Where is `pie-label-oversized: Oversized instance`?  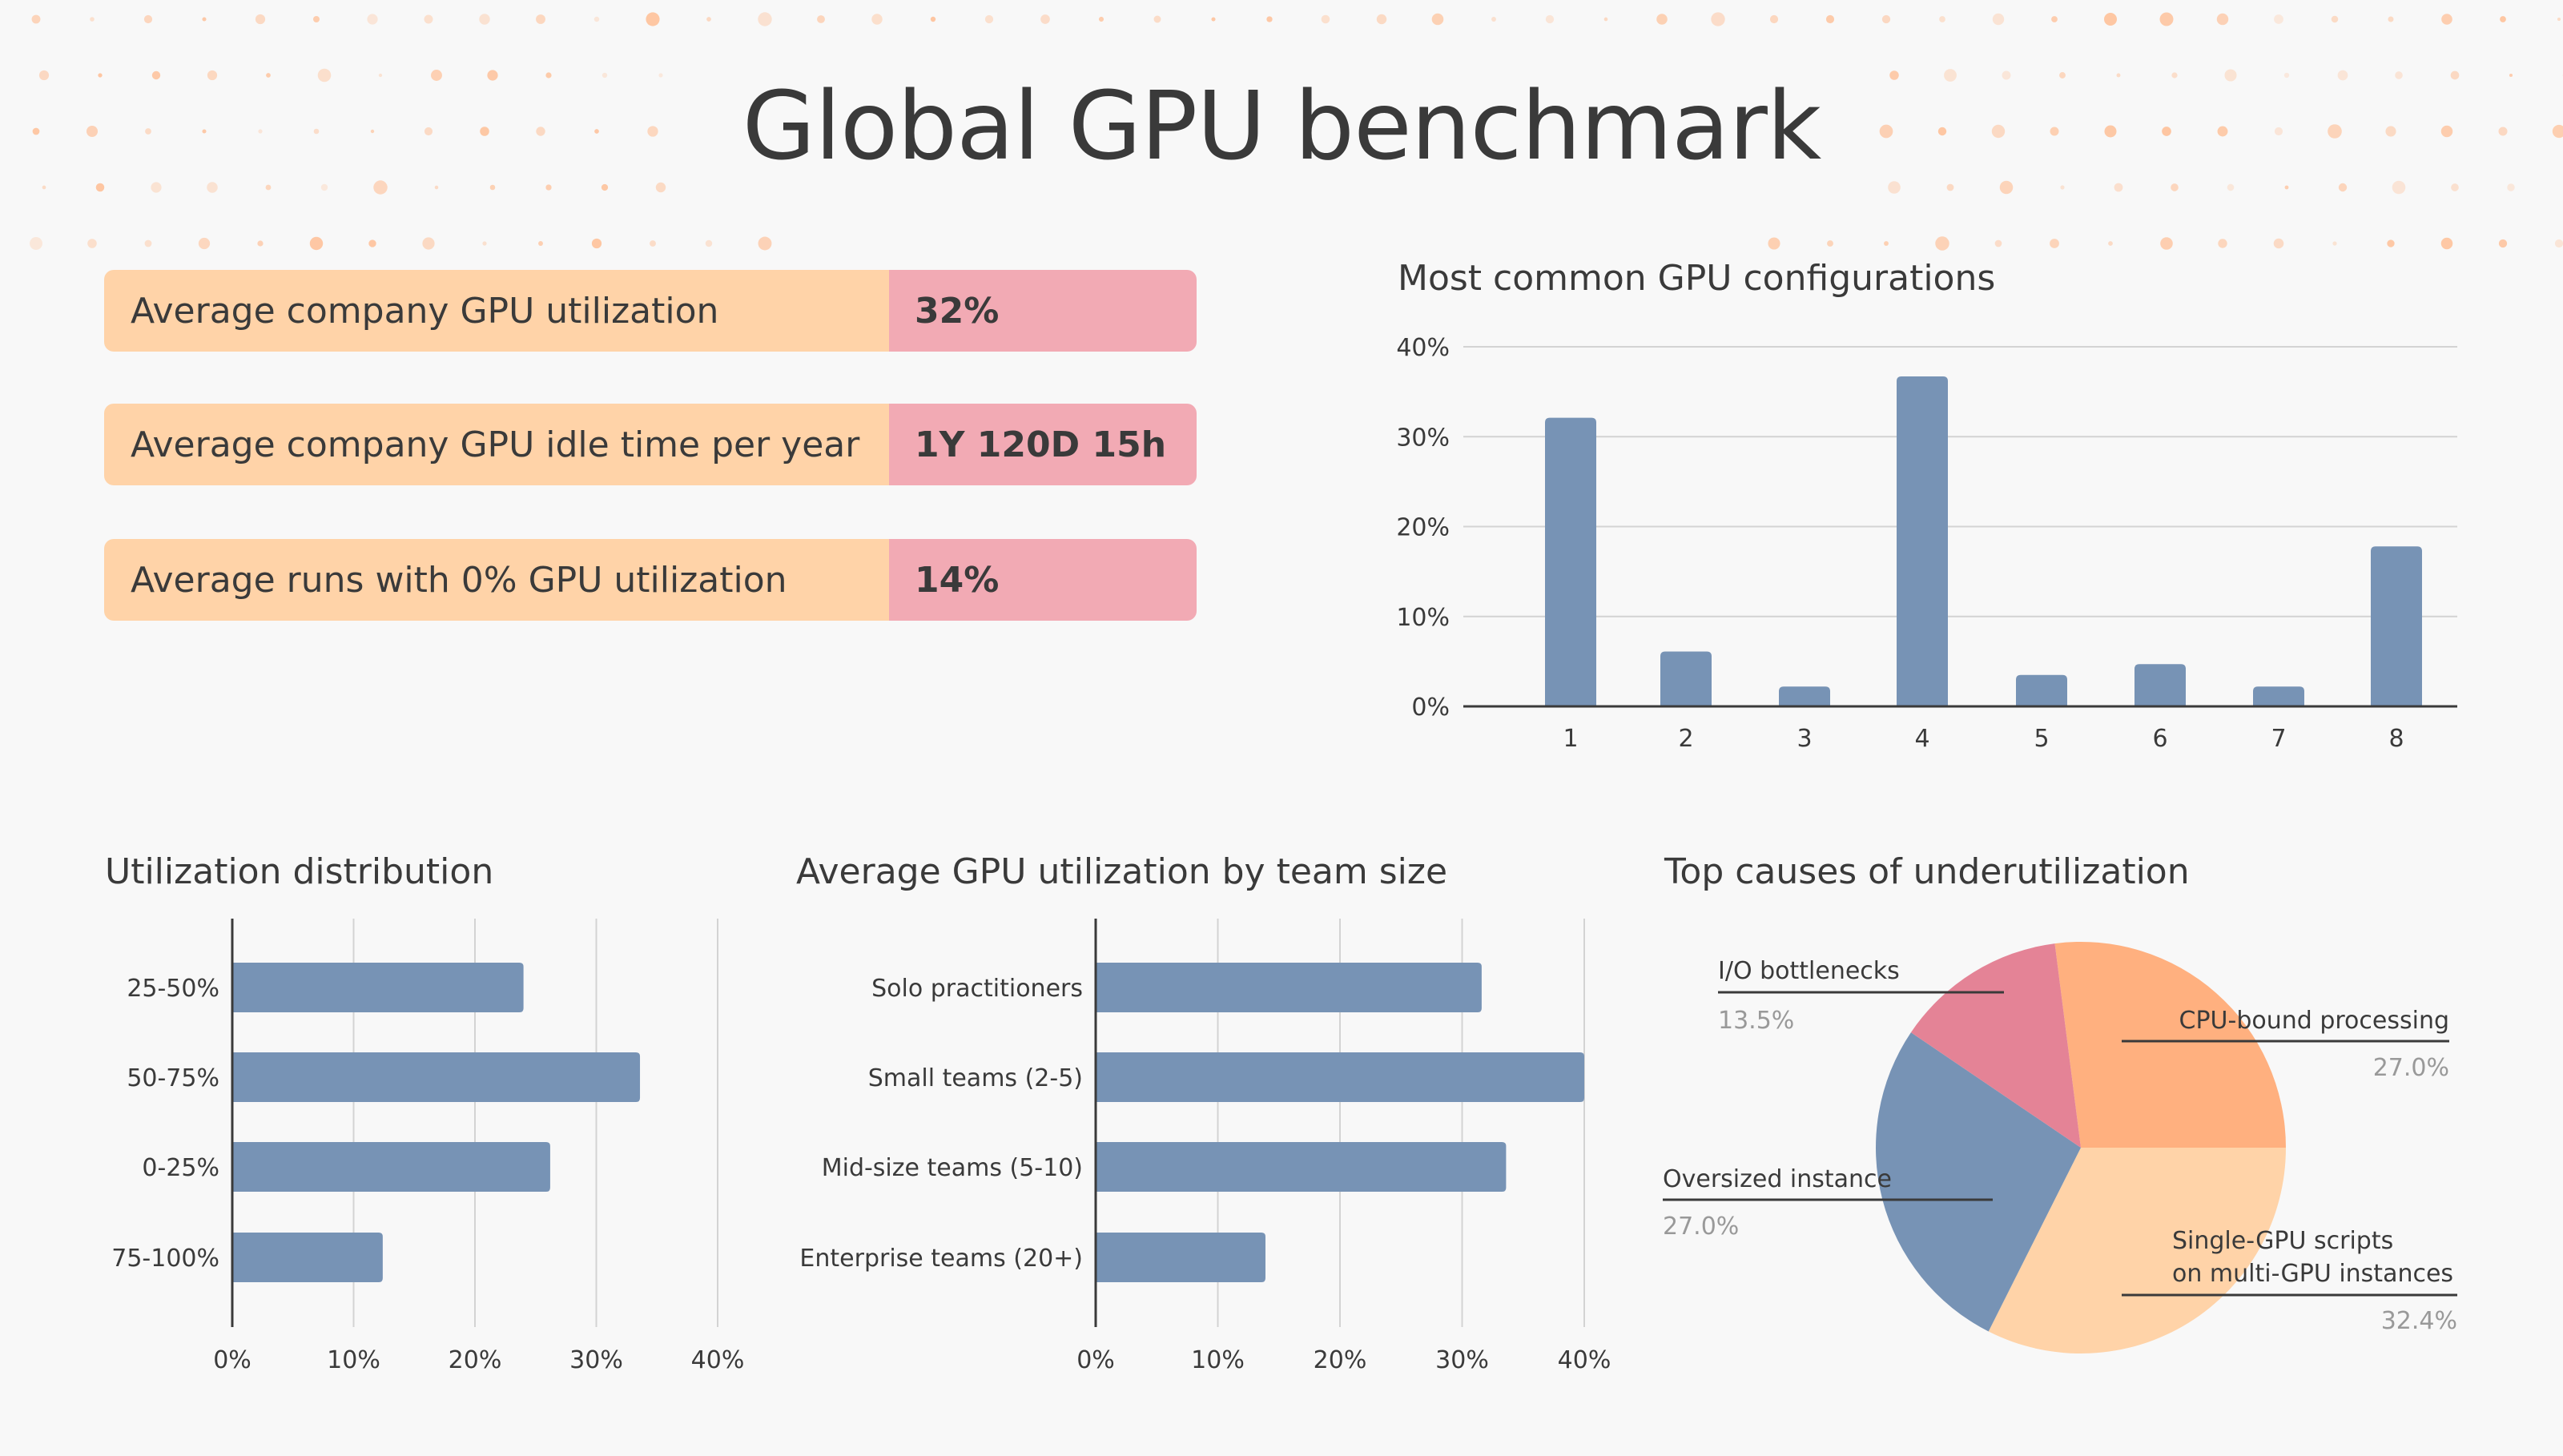 pie-label-oversized: Oversized instance is located at coordinates (1777, 1179).